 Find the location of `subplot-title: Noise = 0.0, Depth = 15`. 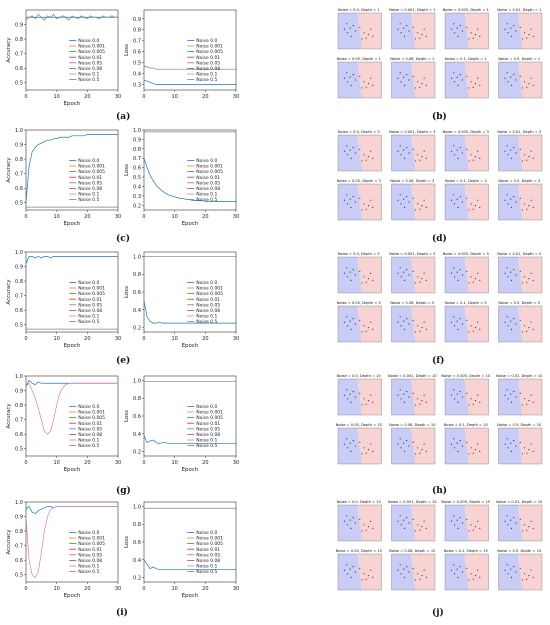

subplot-title: Noise = 0.0, Depth = 15 is located at coordinates (359, 502).